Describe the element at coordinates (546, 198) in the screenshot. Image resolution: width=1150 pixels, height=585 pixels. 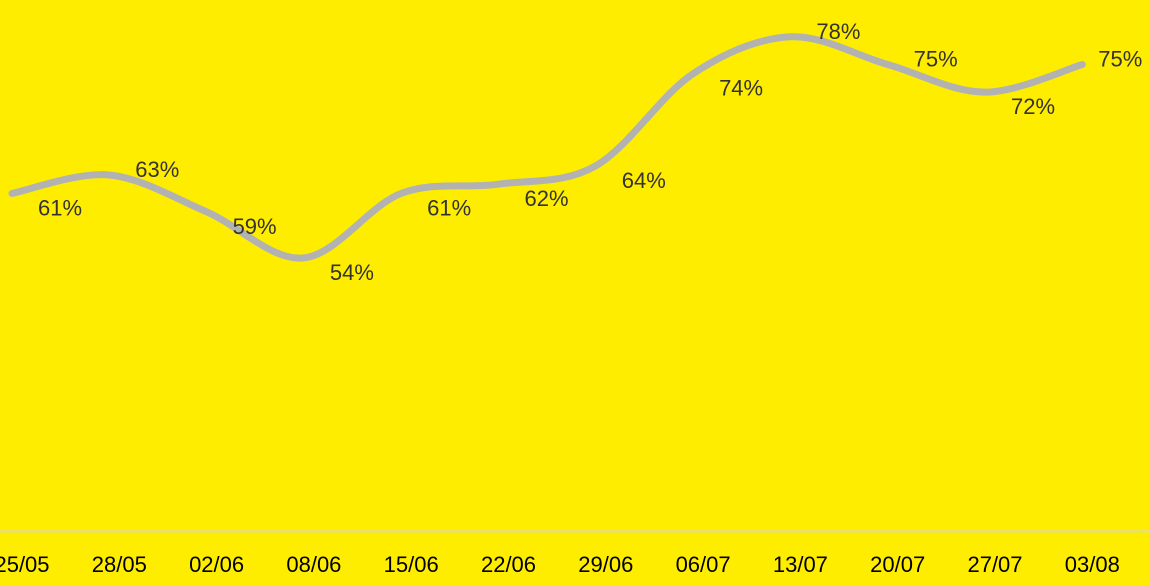
I see `data-label: 62%` at that location.